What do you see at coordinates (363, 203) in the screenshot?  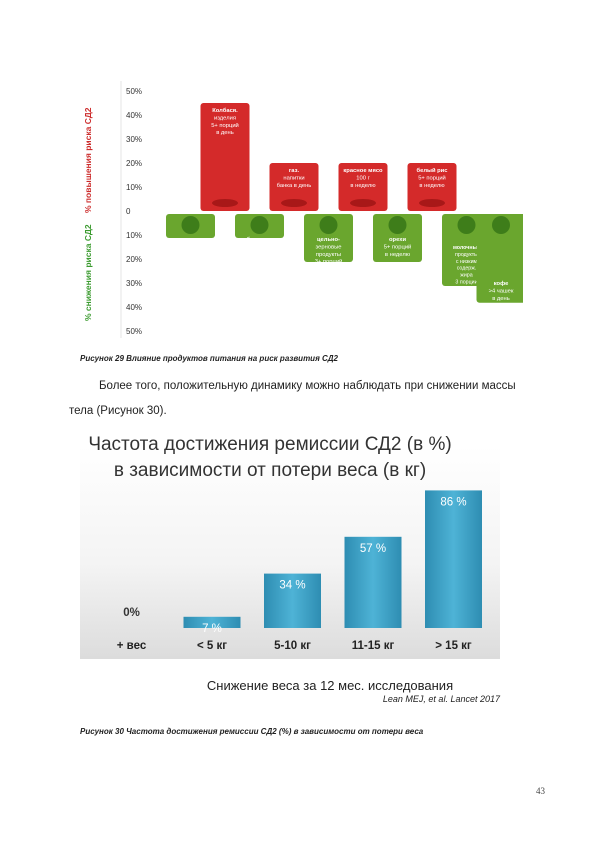 I see `meat-icon` at bounding box center [363, 203].